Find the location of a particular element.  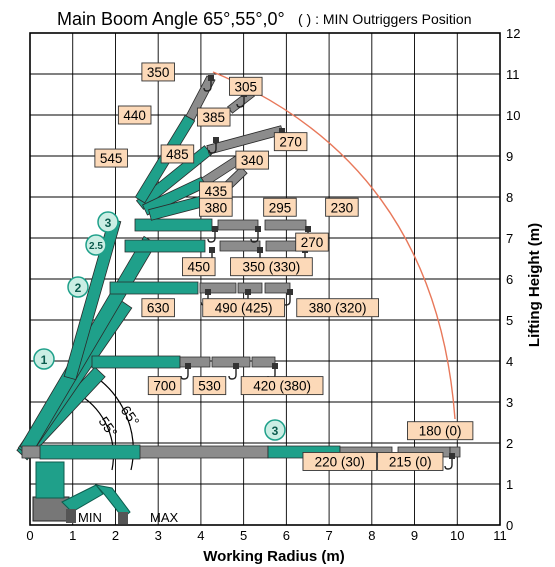

jib-angled-2-ext is located at coordinates (200, 98).